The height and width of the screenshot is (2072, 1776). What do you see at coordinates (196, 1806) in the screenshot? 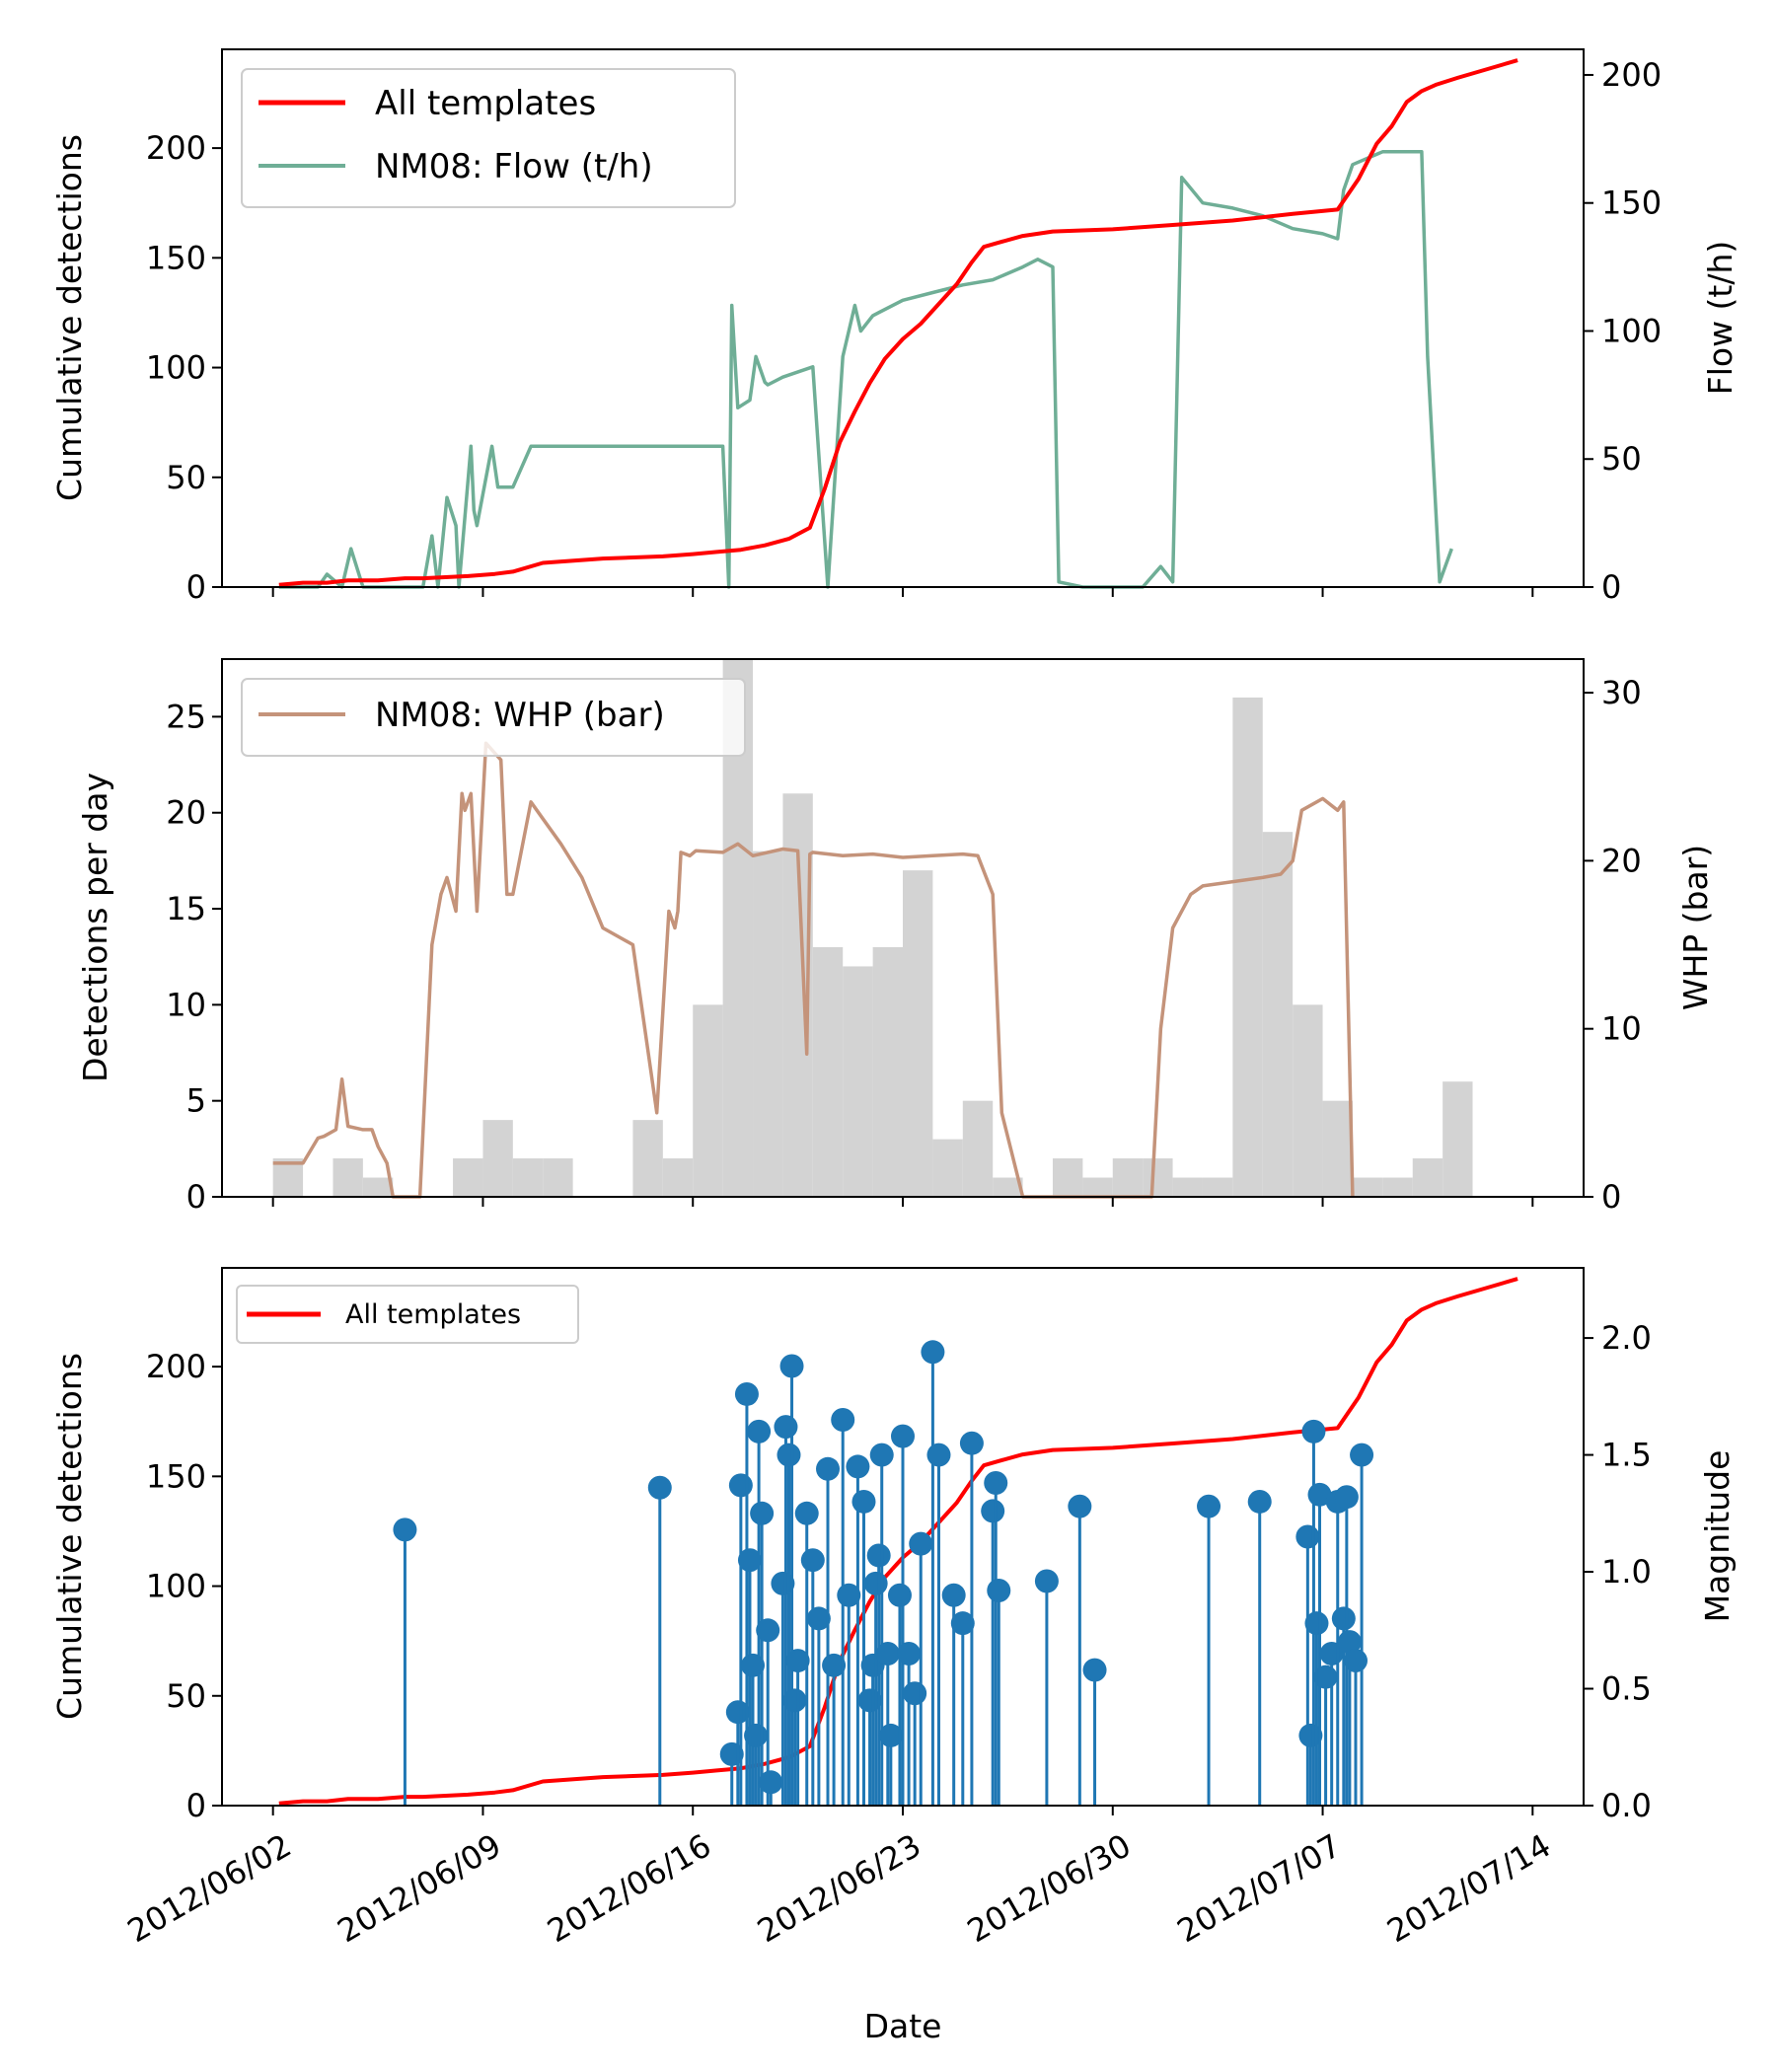
I see `y-tick-label: 0` at bounding box center [196, 1806].